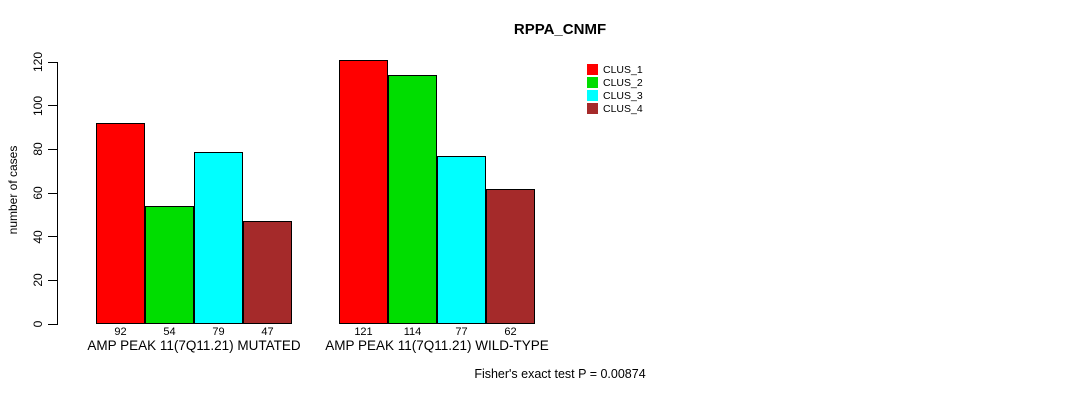  What do you see at coordinates (169, 332) in the screenshot?
I see `bar-value-label: 54` at bounding box center [169, 332].